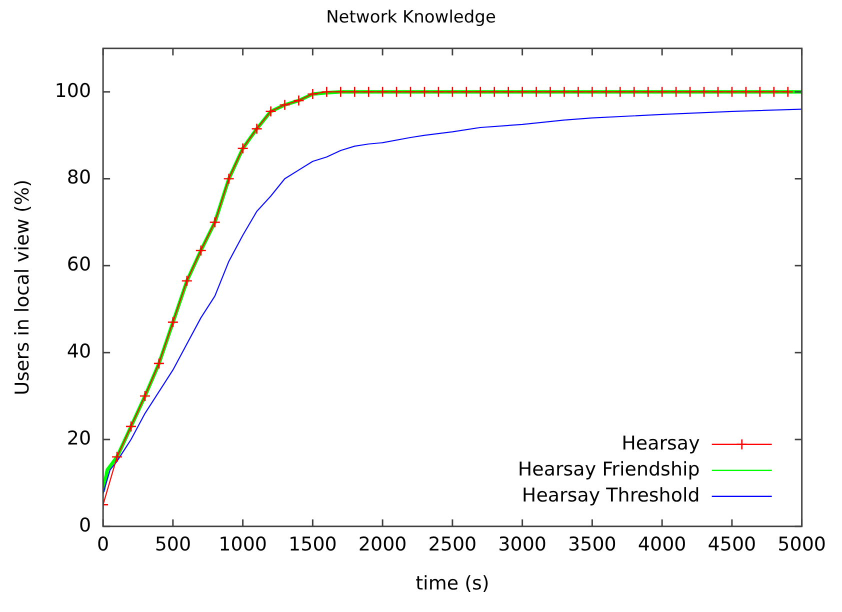 This screenshot has width=842, height=612. Describe the element at coordinates (382, 545) in the screenshot. I see `x-tick-label: 2000` at that location.